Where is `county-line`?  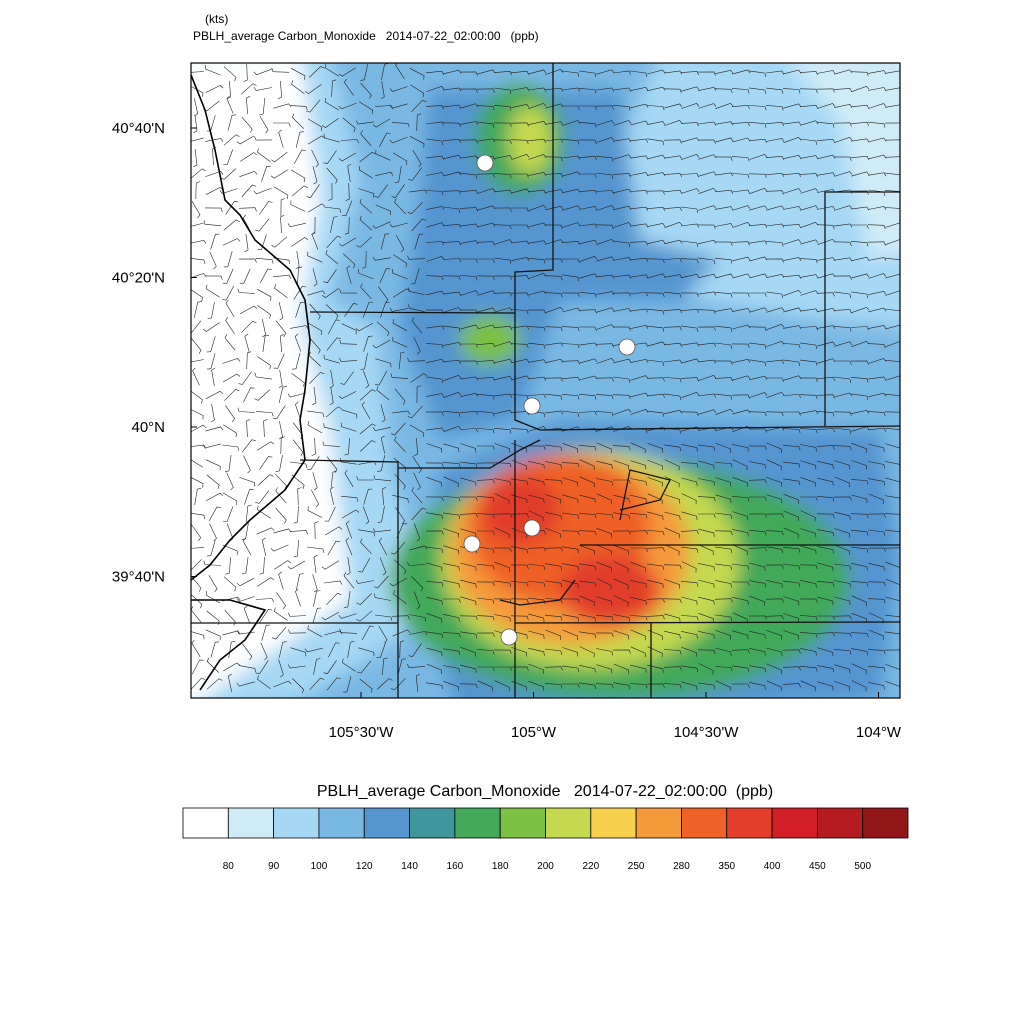
county-line is located at coordinates (349, 578).